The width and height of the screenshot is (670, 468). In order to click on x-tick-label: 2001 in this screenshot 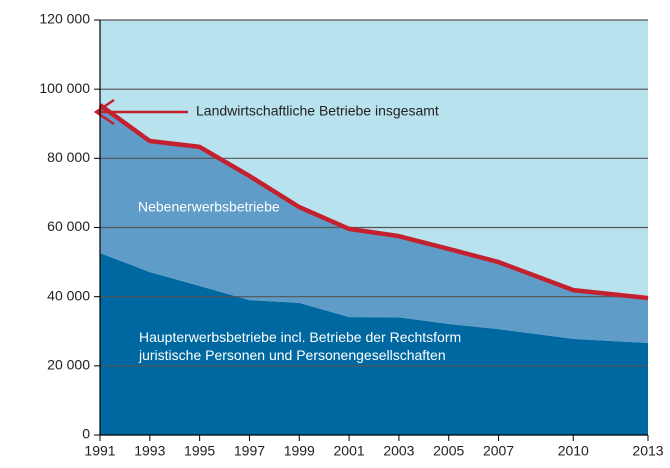, I will do `click(349, 451)`.